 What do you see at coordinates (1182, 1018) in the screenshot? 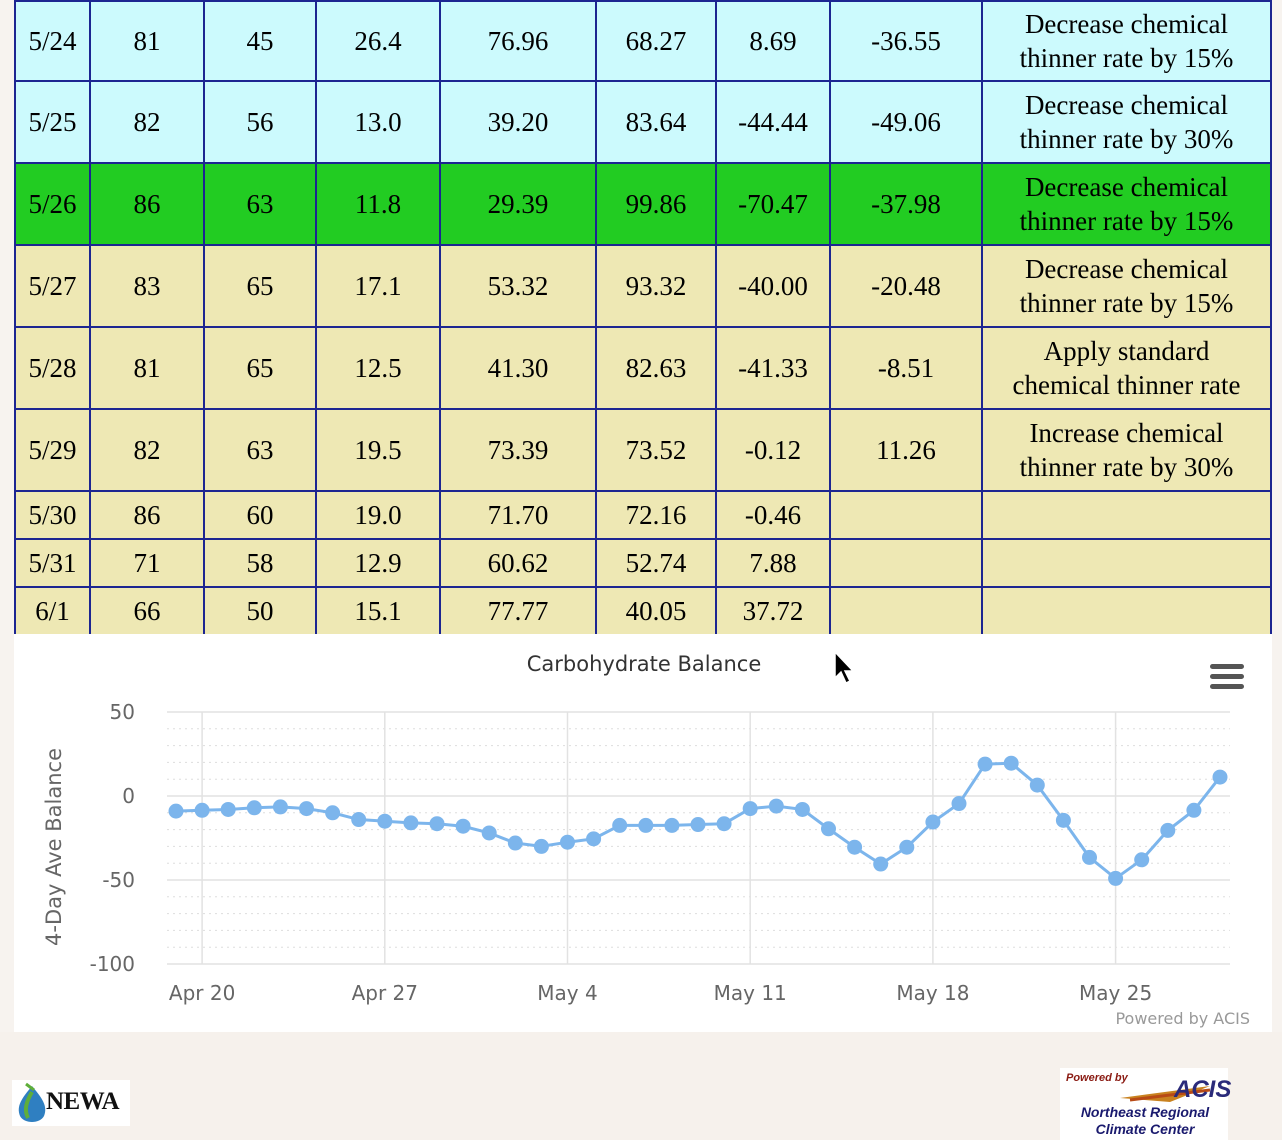
I see `chart-credit-link: Powered by ACIS` at bounding box center [1182, 1018].